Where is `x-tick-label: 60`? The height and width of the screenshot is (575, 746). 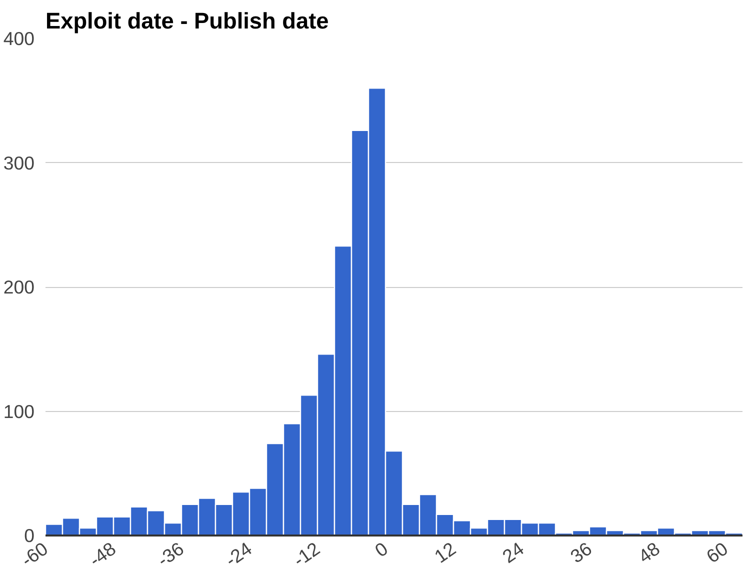 x-tick-label: 60 is located at coordinates (717, 553).